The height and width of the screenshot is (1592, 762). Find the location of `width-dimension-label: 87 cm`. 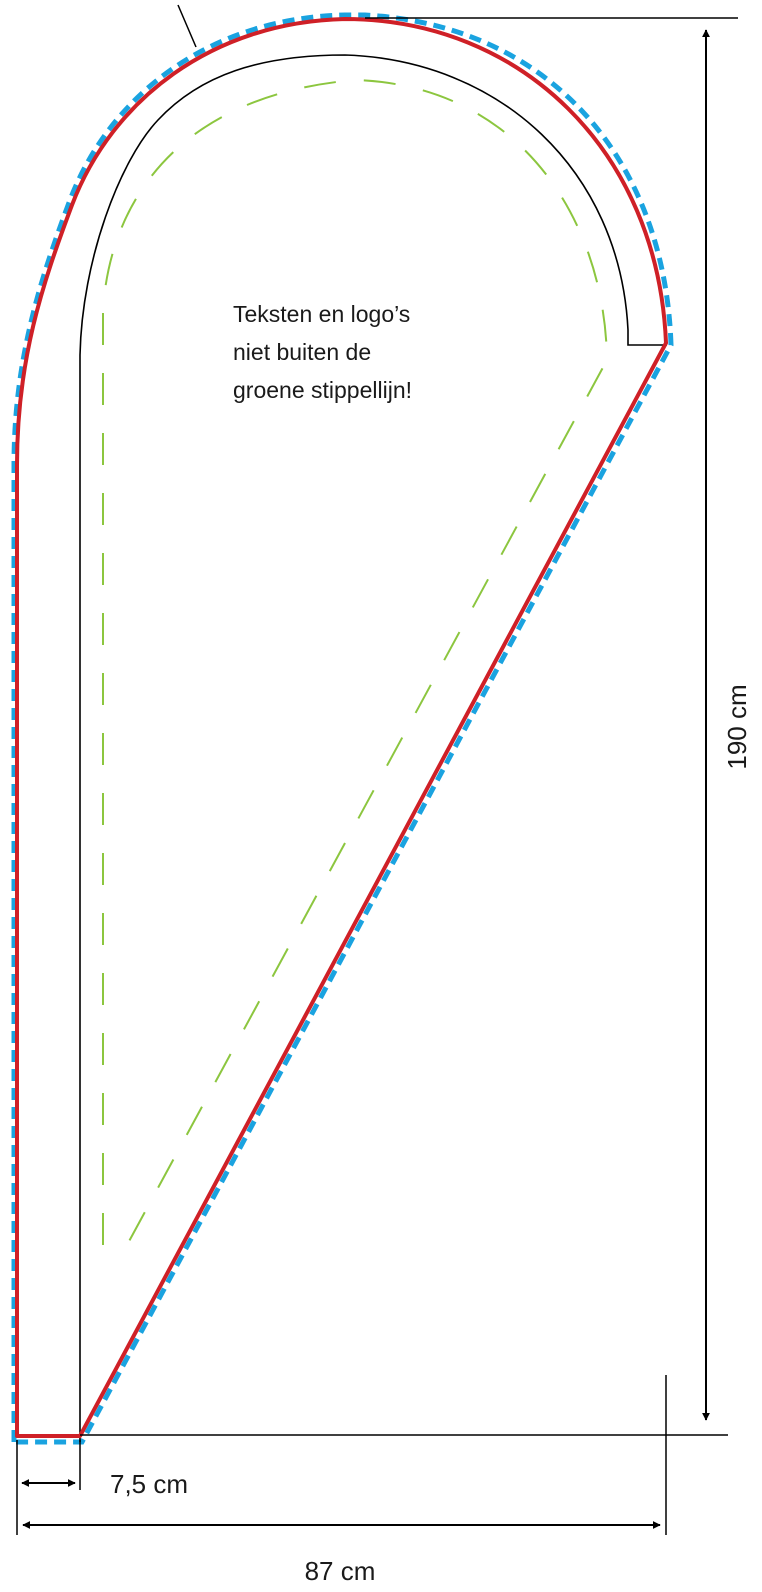

width-dimension-label: 87 cm is located at coordinates (340, 1571).